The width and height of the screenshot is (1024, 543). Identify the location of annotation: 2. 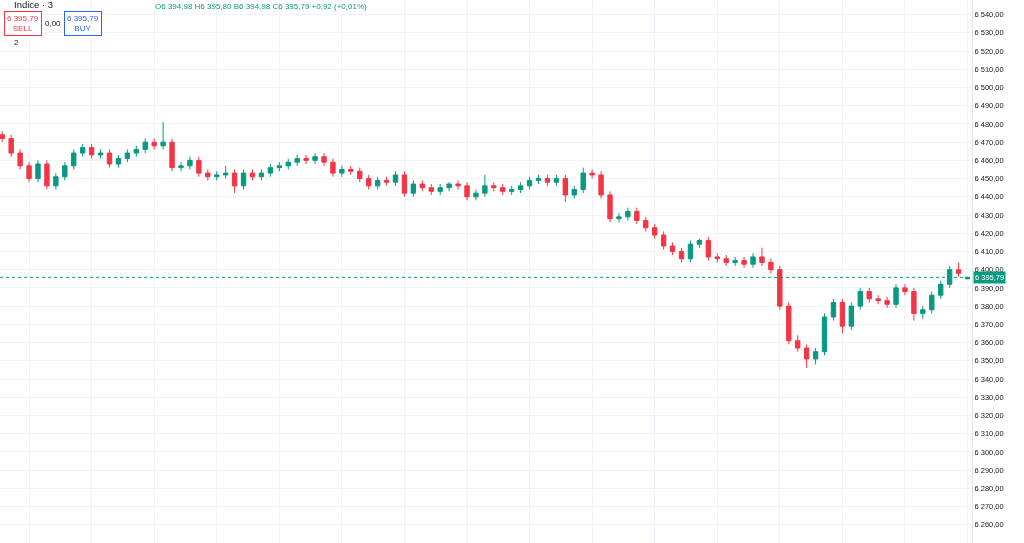
(16, 42).